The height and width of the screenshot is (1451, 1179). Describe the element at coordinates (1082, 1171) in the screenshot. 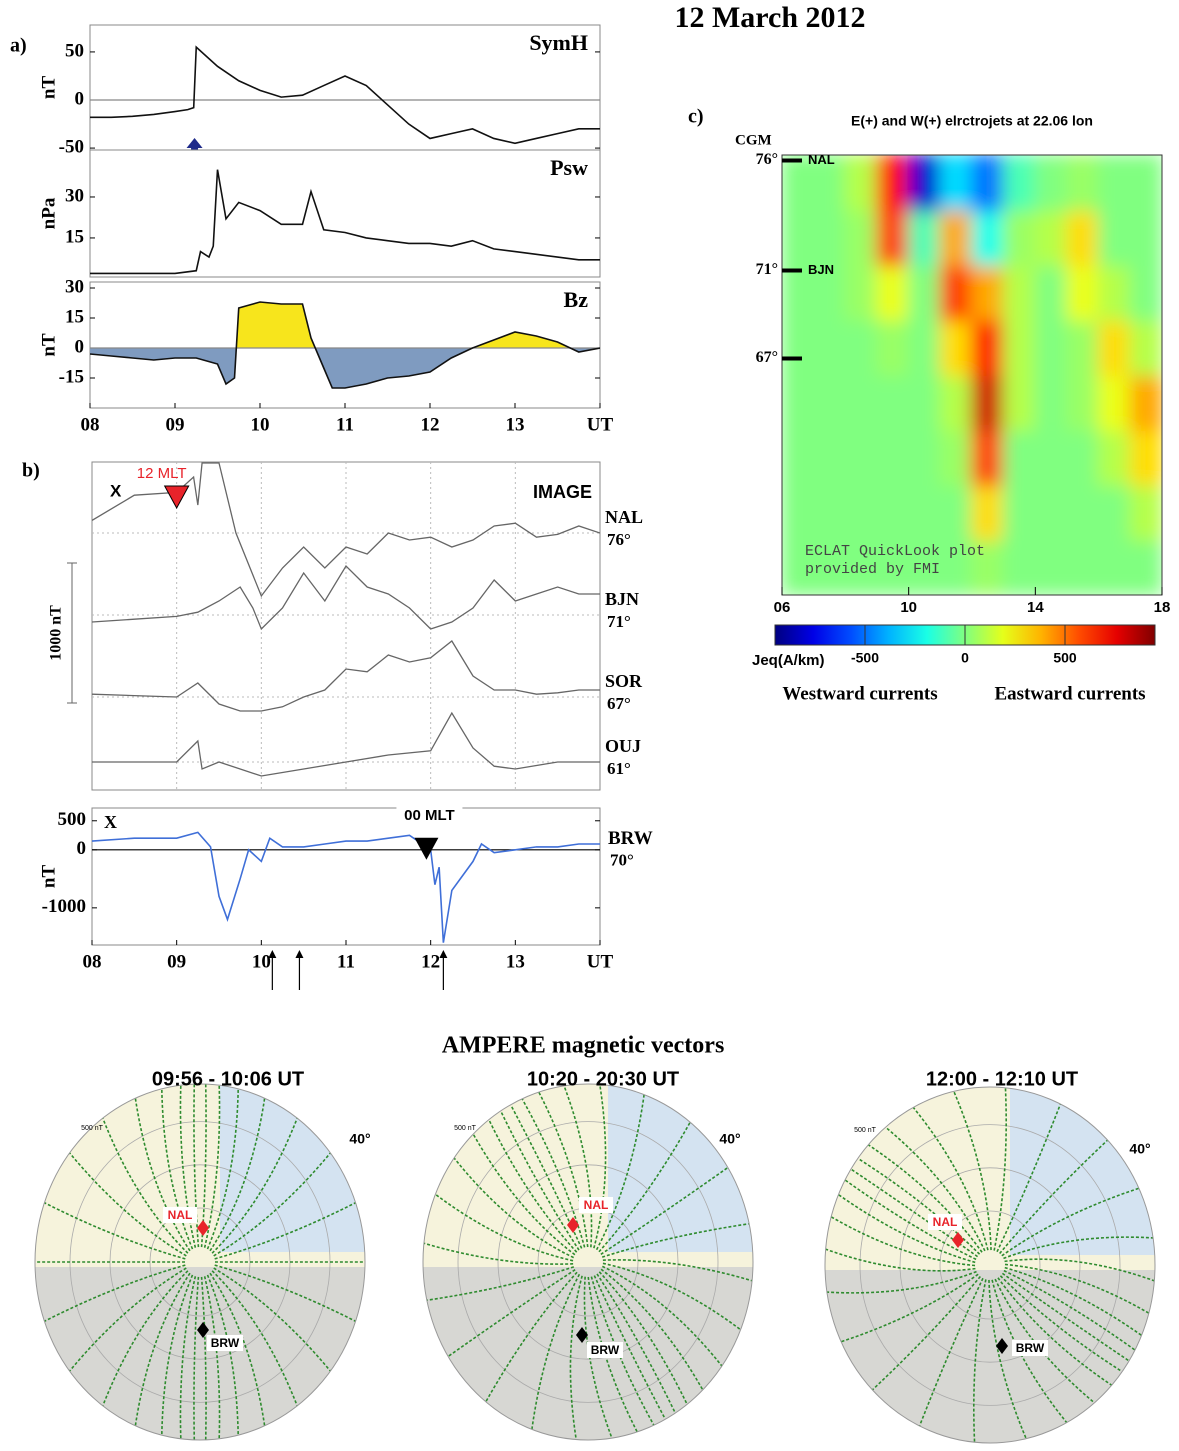

I see `map-sky` at that location.